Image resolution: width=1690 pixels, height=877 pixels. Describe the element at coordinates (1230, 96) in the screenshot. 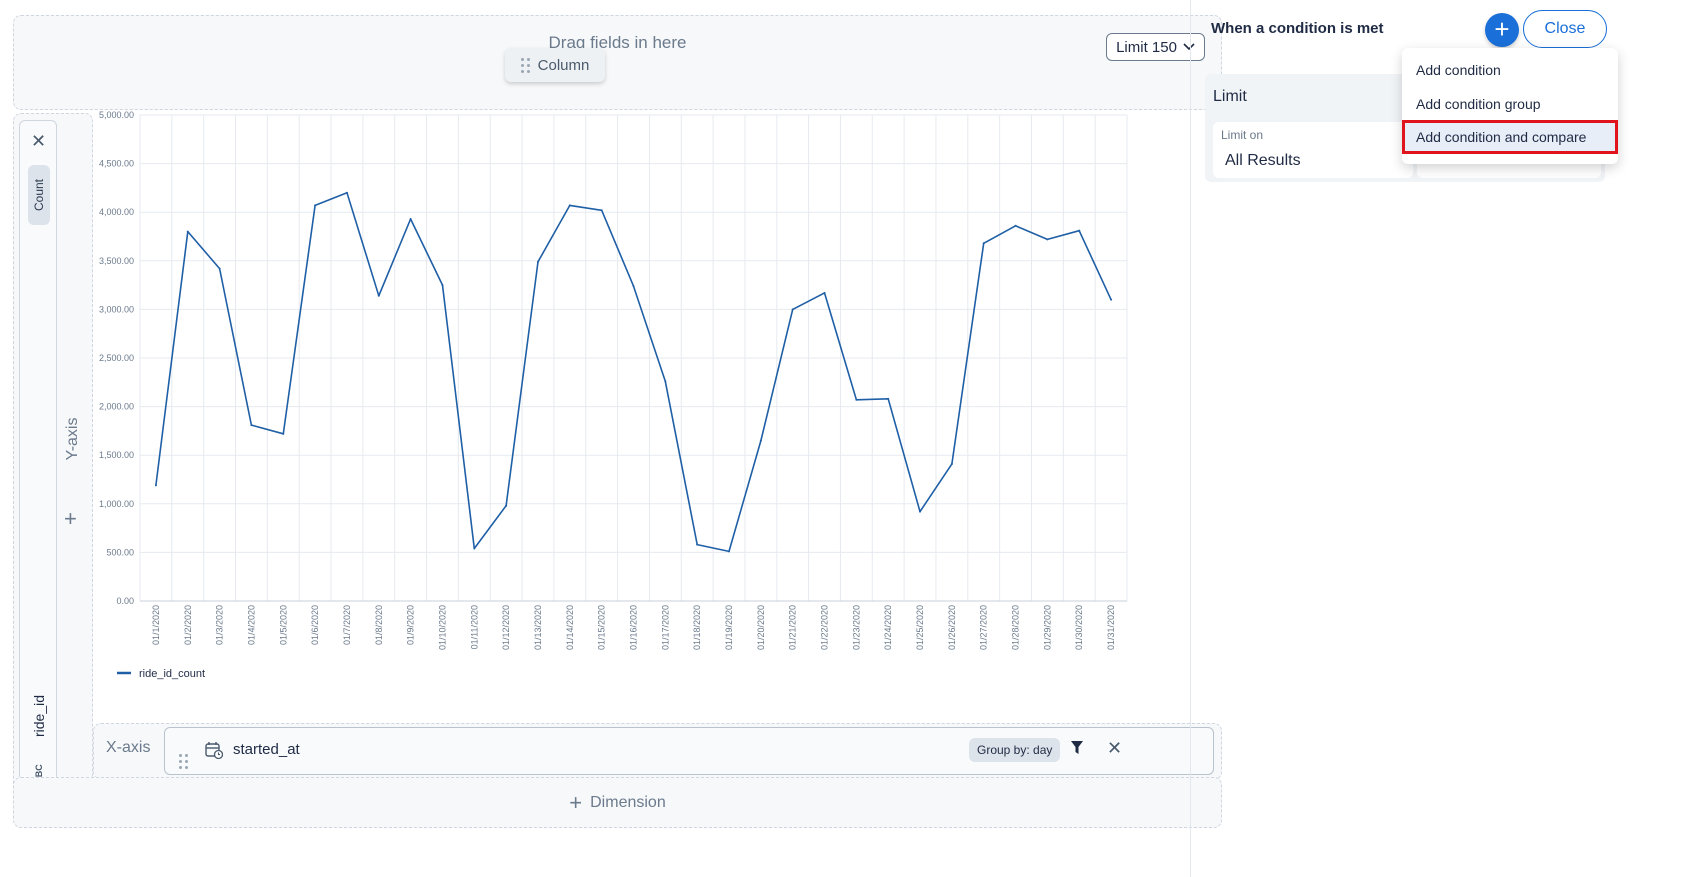

I see `limit-card-title: Limit` at that location.